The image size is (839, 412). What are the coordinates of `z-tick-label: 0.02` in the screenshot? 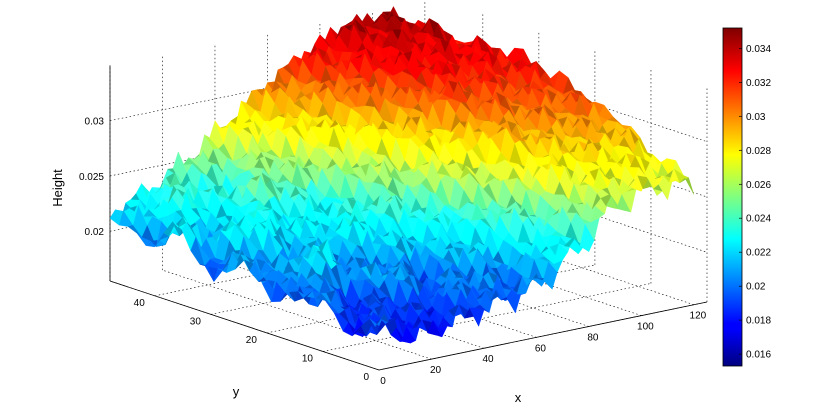 It's located at (95, 232).